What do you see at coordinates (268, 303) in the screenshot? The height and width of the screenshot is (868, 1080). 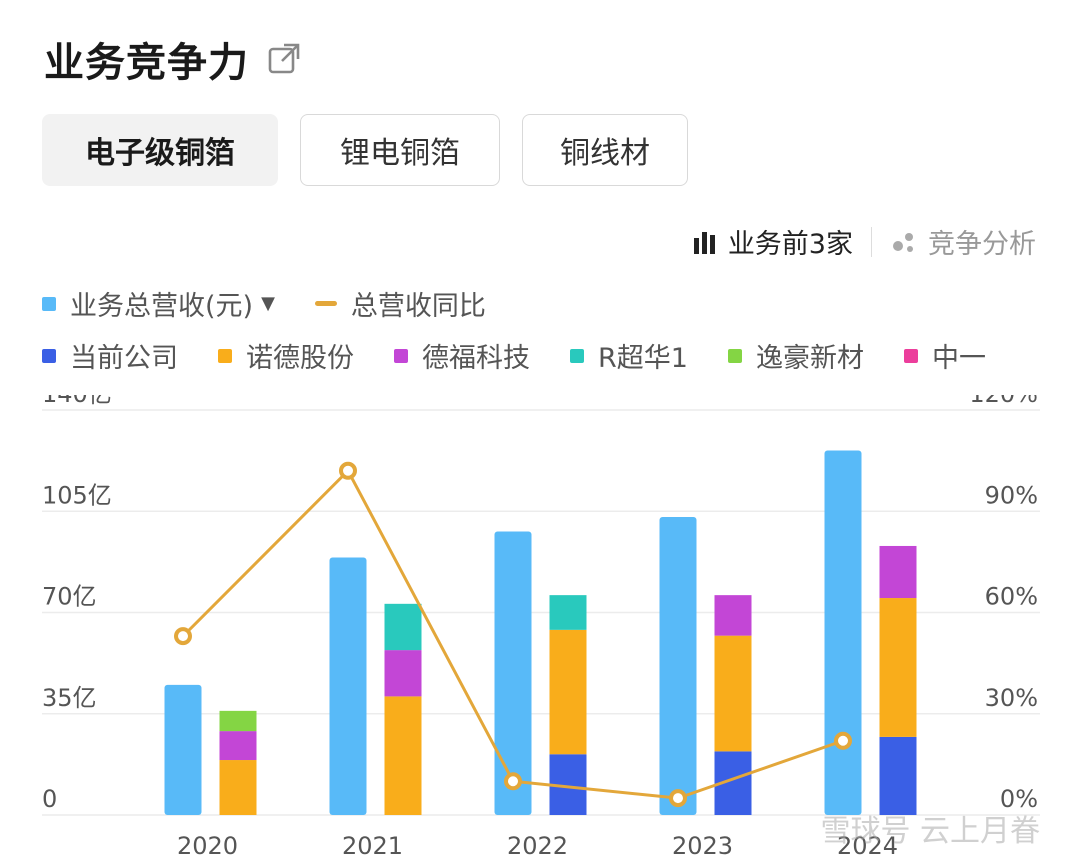 I see `chevron-down-icon: ▼` at bounding box center [268, 303].